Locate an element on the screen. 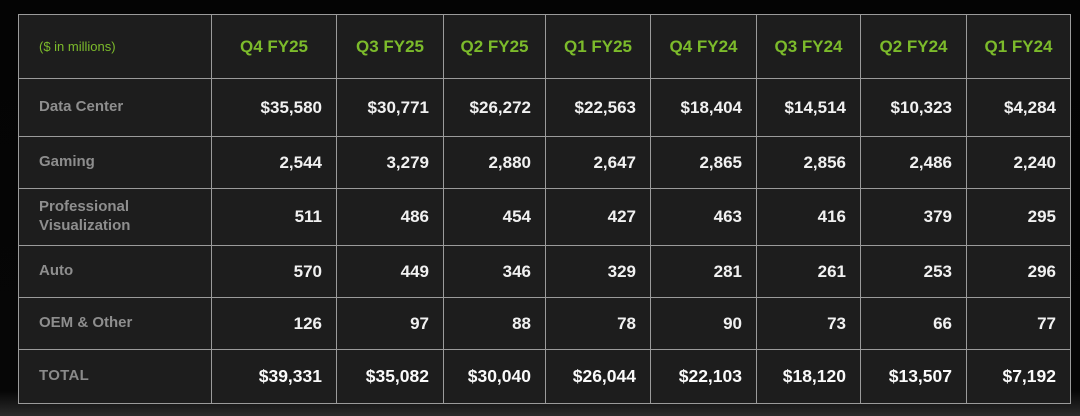  revenue-value-cell: 486 is located at coordinates (390, 217).